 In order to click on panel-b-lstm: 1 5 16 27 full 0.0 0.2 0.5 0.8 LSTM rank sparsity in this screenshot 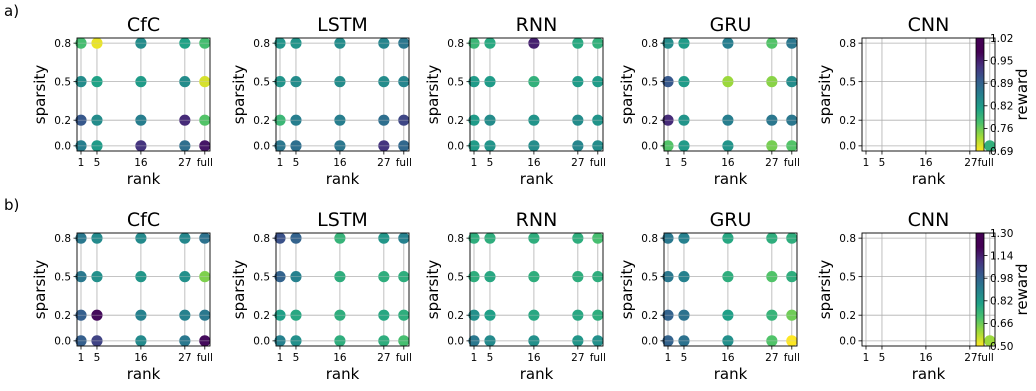, I will do `click(321, 296)`.